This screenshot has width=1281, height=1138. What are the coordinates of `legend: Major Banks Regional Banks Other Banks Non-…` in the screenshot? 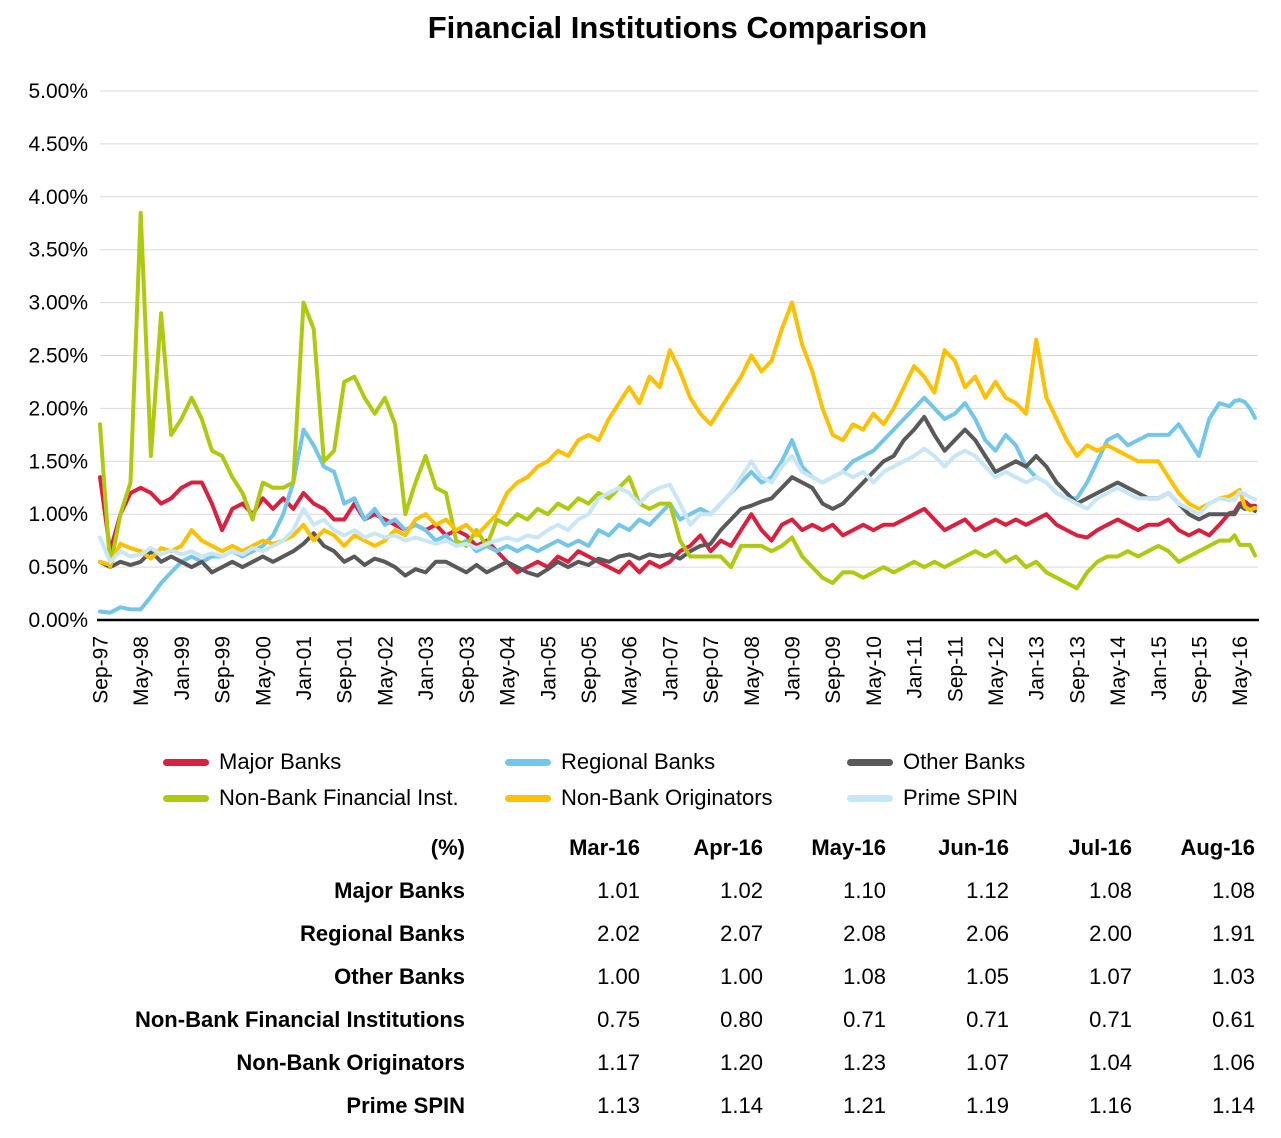 It's located at (676, 780).